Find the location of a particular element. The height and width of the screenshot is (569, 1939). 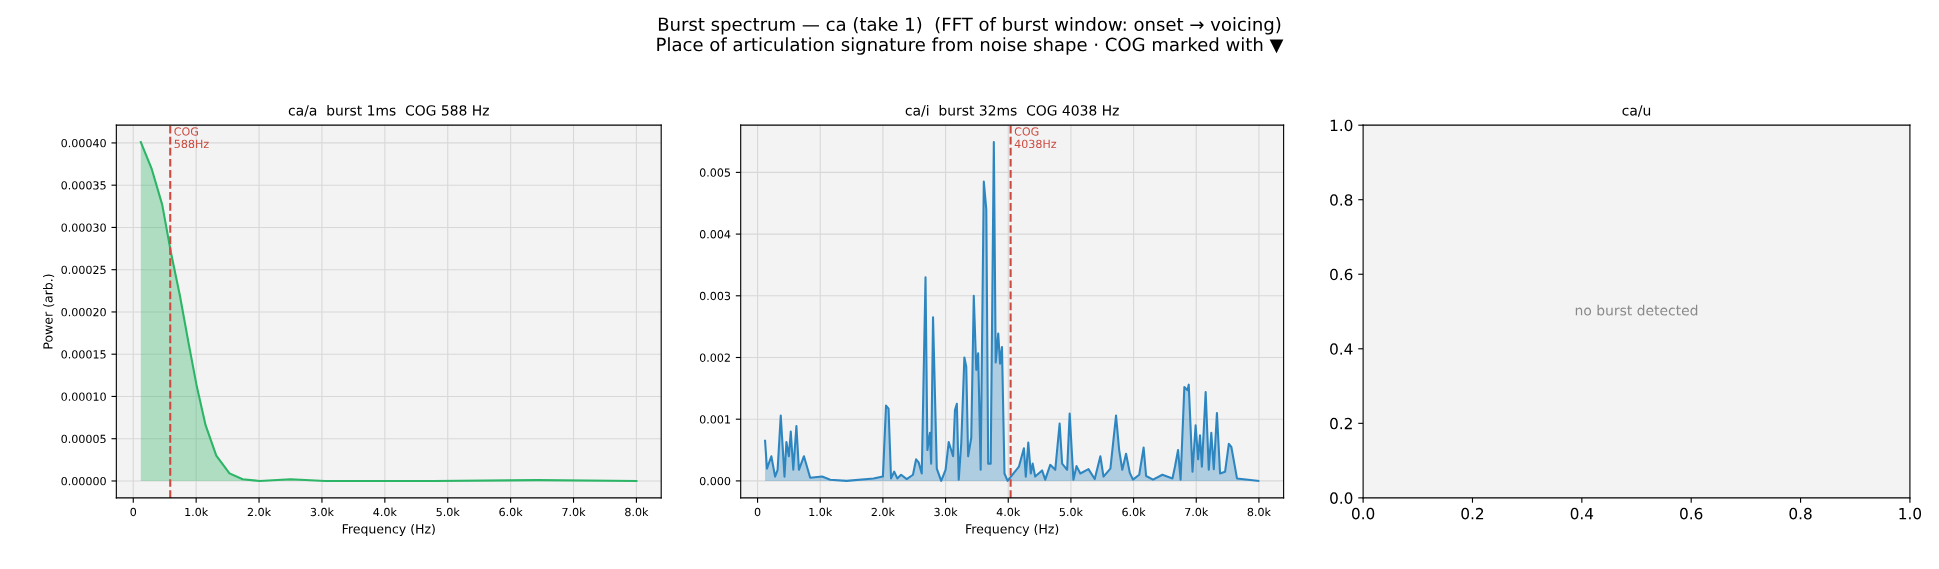

y-tick-label: 0.00000 is located at coordinates (83, 481).